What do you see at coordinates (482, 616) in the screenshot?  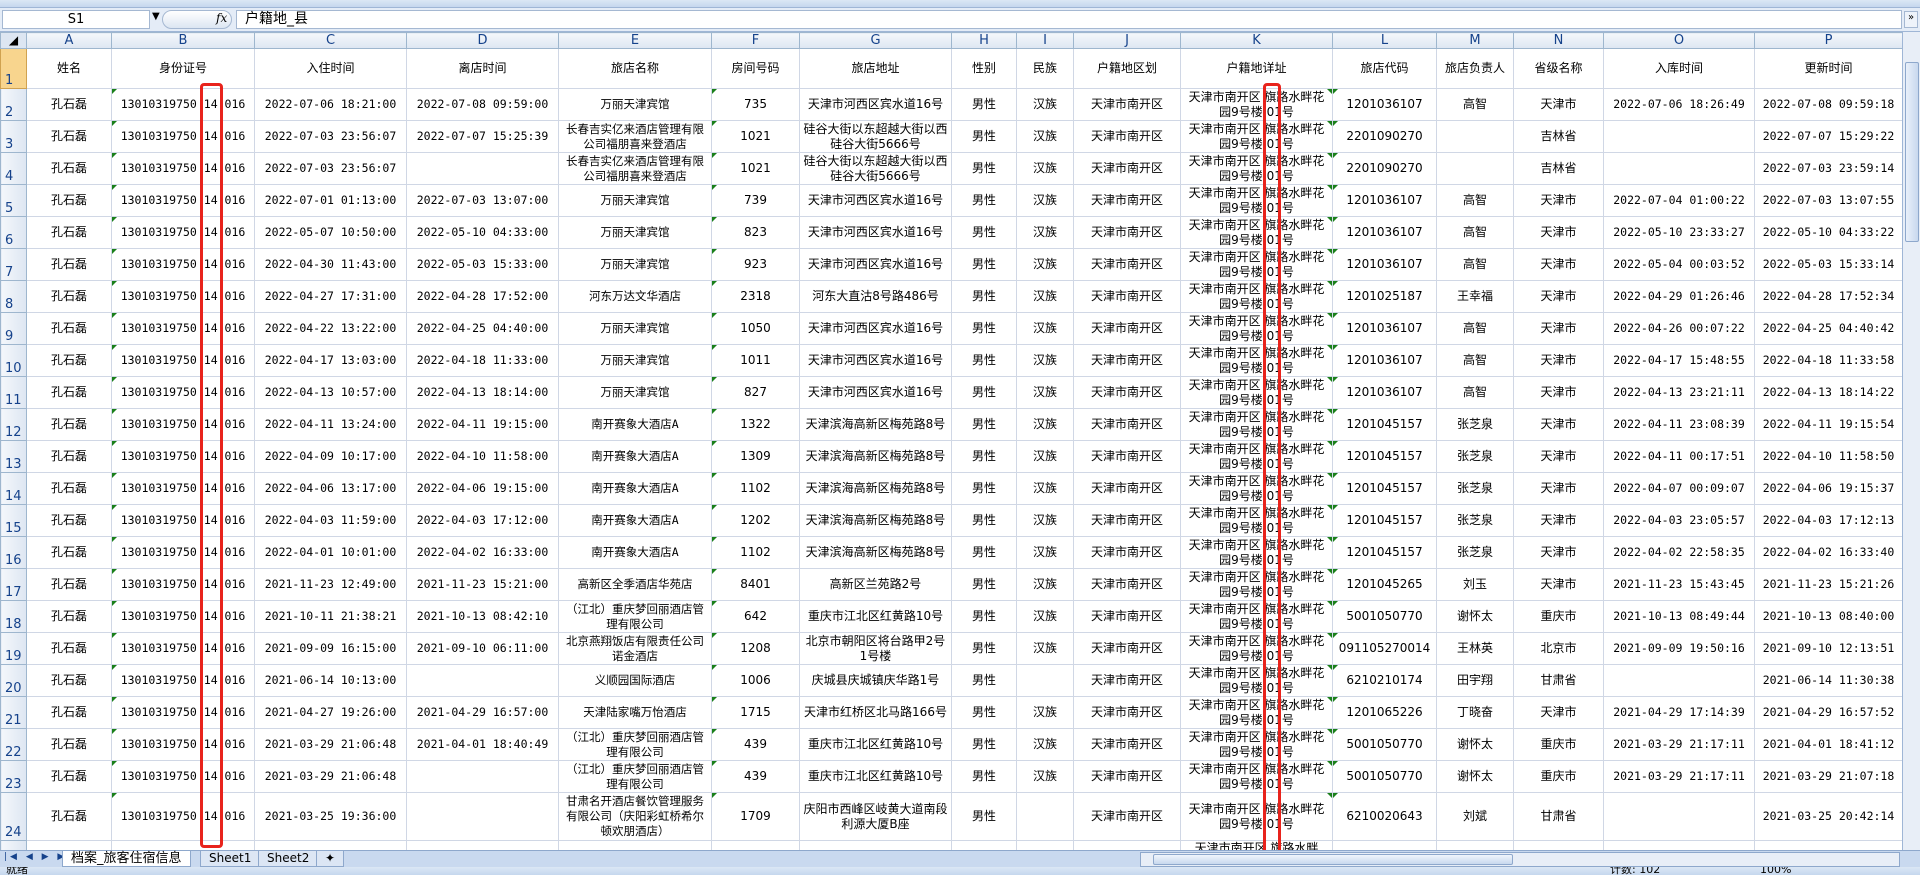 I see `cell-checkout: 2021-10-13 08:42:10` at bounding box center [482, 616].